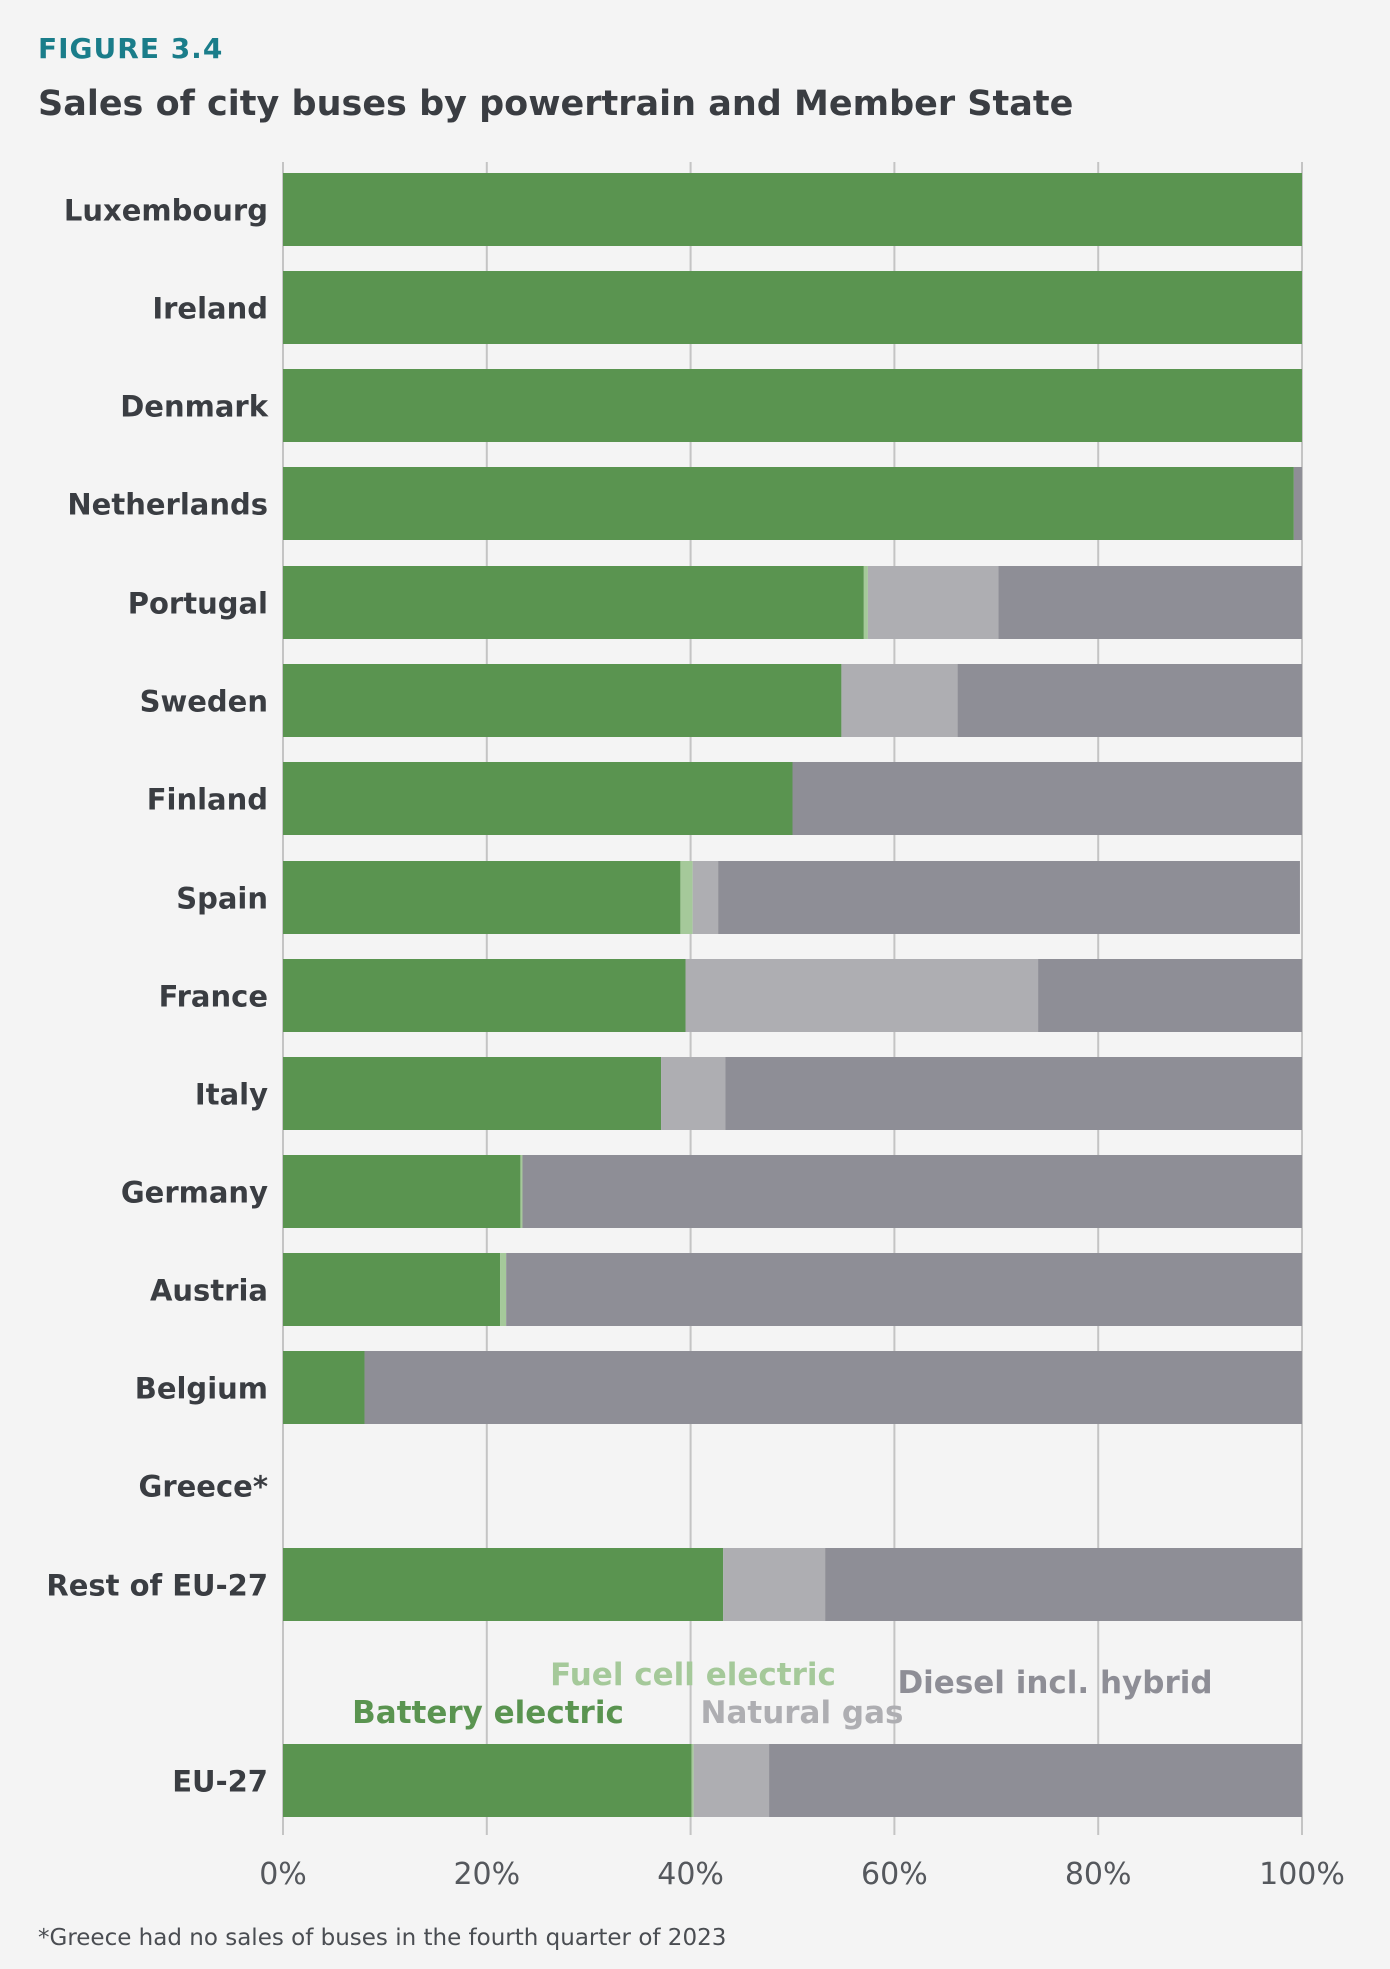 Image resolution: width=1390 pixels, height=1969 pixels. Describe the element at coordinates (194, 407) in the screenshot. I see `category-label: Denmark` at that location.